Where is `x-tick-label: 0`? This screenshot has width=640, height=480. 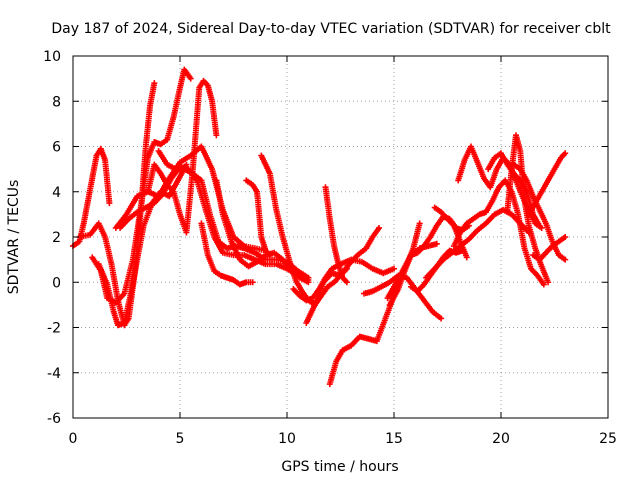
x-tick-label: 0 is located at coordinates (73, 439).